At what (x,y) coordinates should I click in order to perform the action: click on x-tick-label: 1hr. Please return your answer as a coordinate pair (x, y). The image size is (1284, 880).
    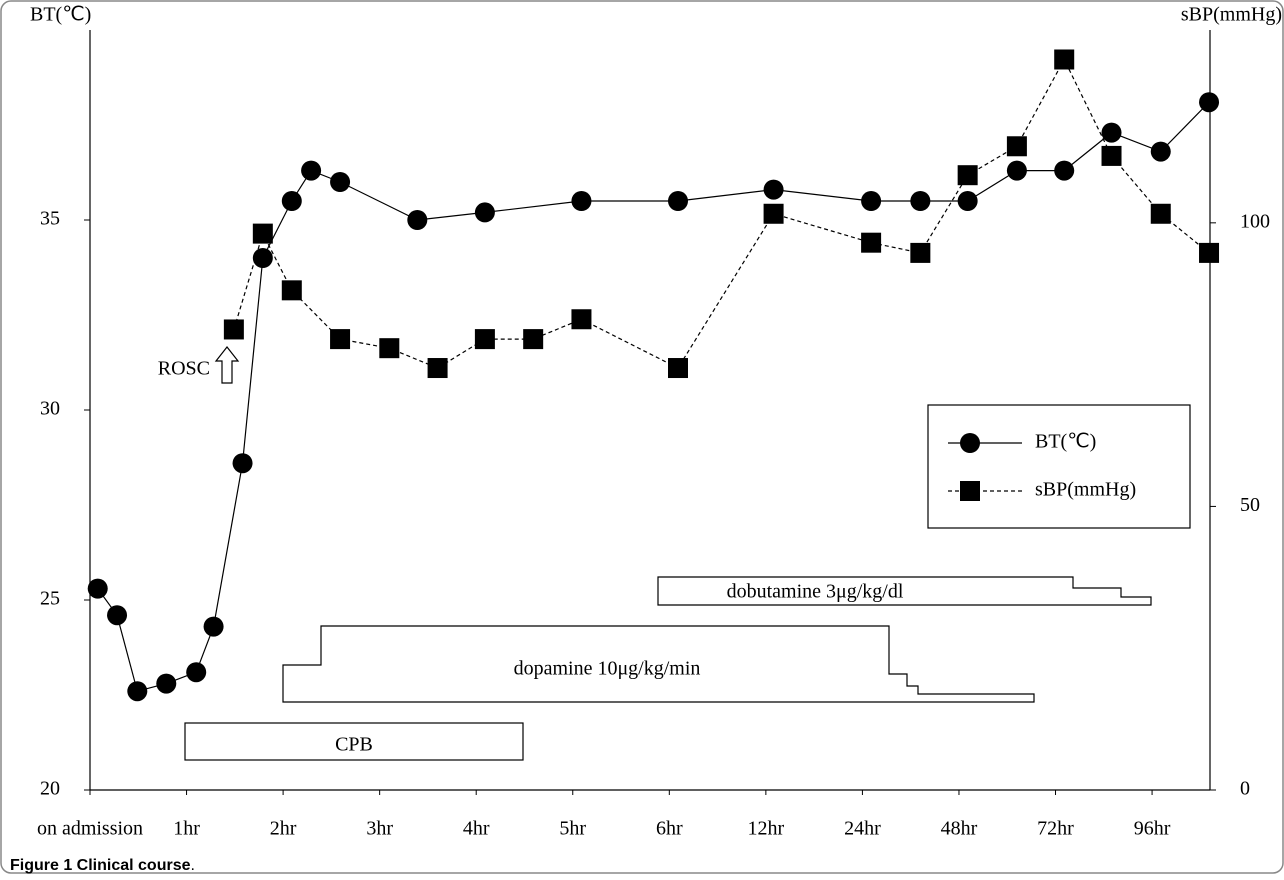
    Looking at the image, I should click on (186, 829).